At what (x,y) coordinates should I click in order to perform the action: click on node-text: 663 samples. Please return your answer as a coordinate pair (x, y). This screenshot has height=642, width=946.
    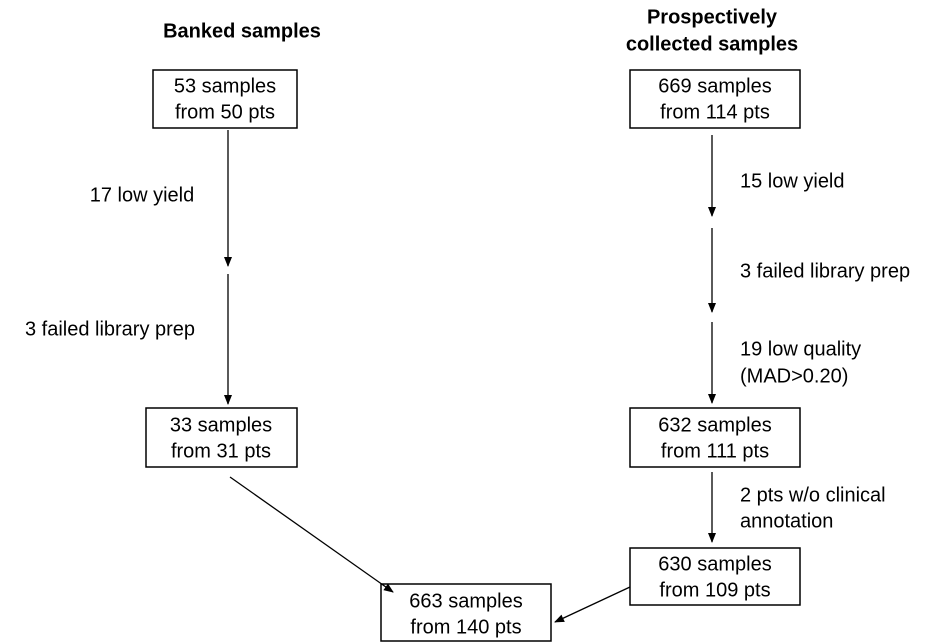
    Looking at the image, I should click on (465, 601).